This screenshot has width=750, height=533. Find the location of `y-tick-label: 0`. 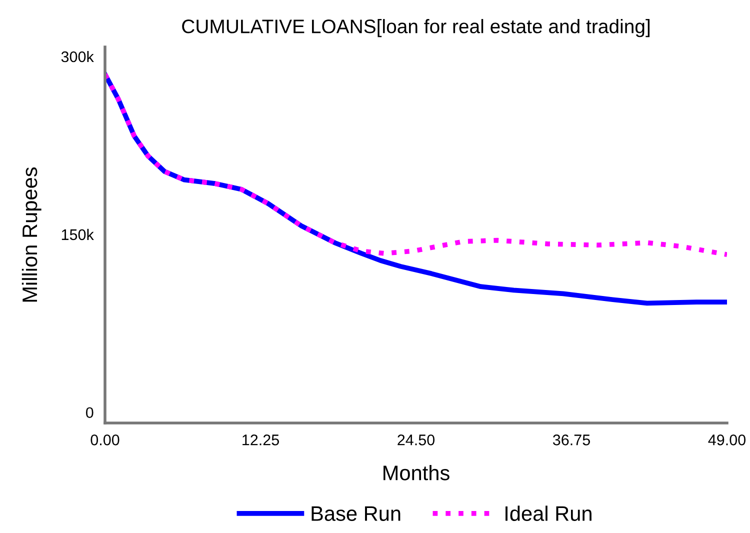

y-tick-label: 0 is located at coordinates (90, 412).